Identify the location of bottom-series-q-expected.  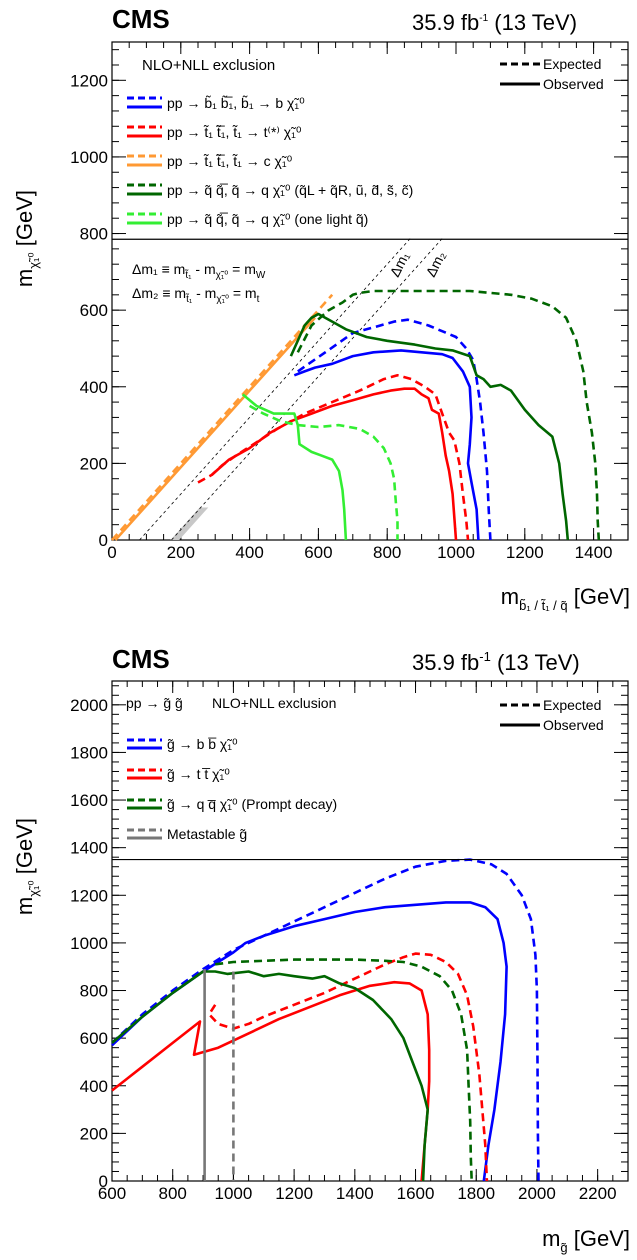
(344, 1070).